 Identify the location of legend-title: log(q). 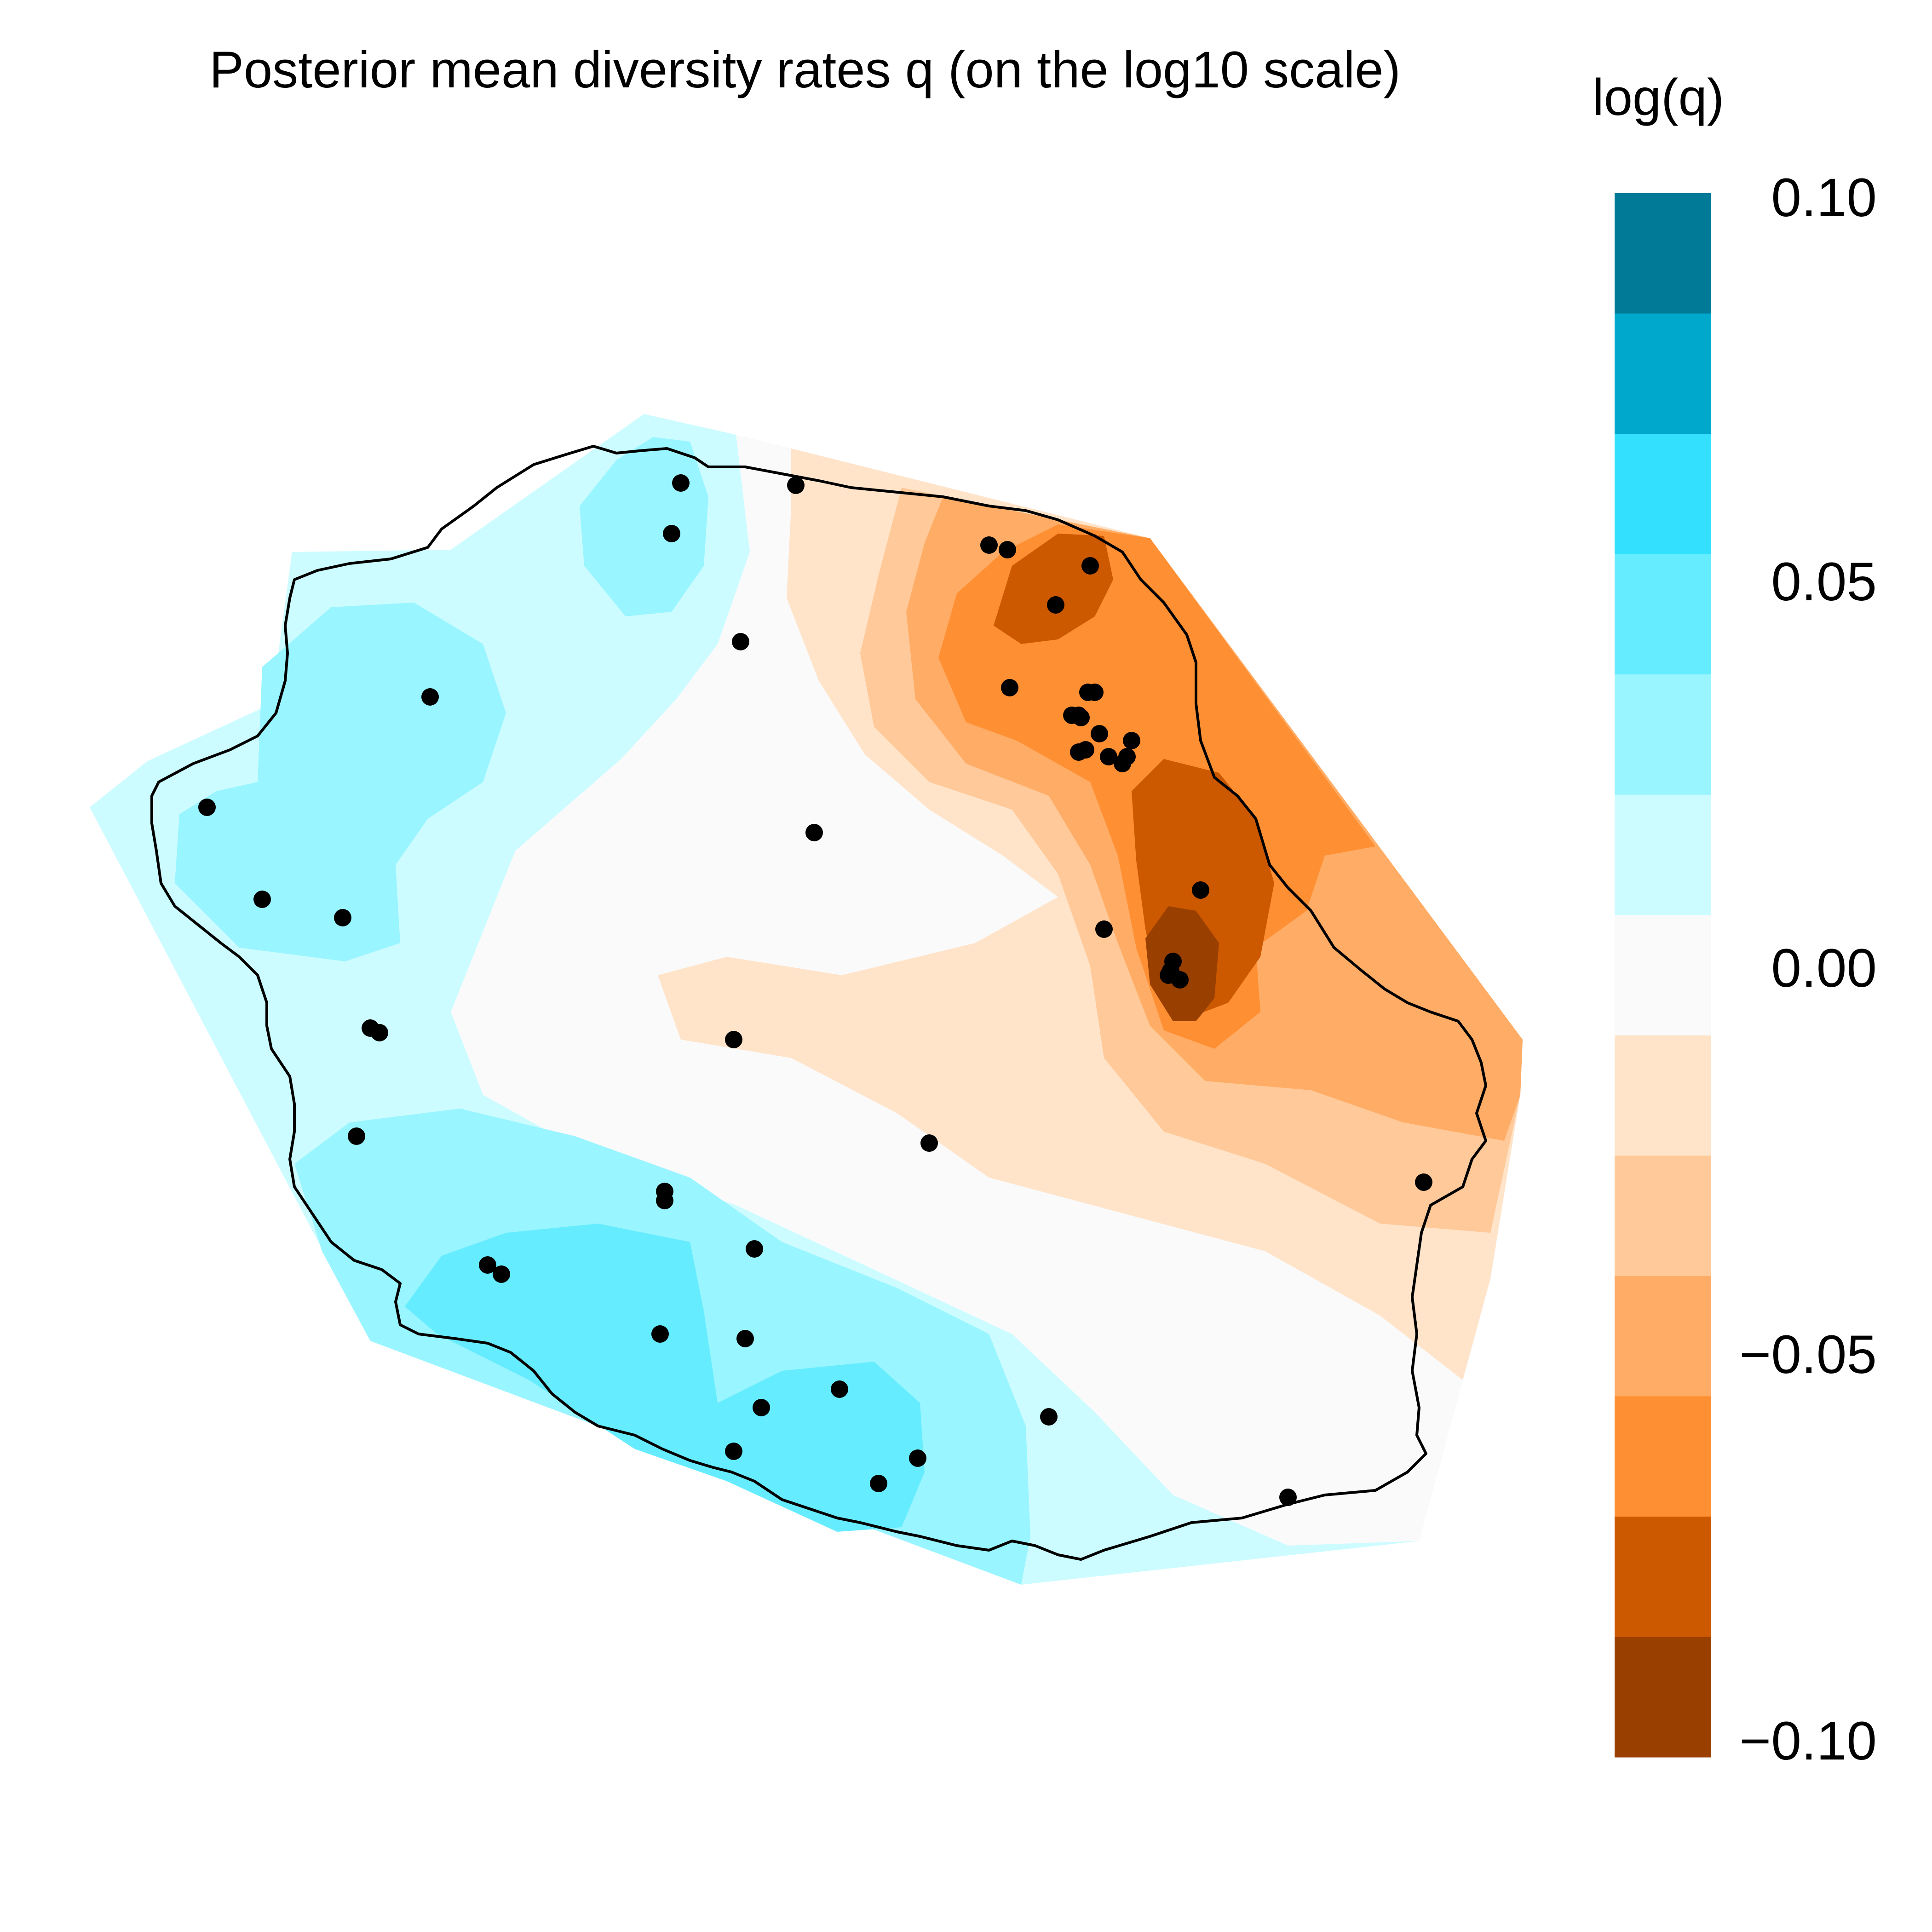
(1658, 97).